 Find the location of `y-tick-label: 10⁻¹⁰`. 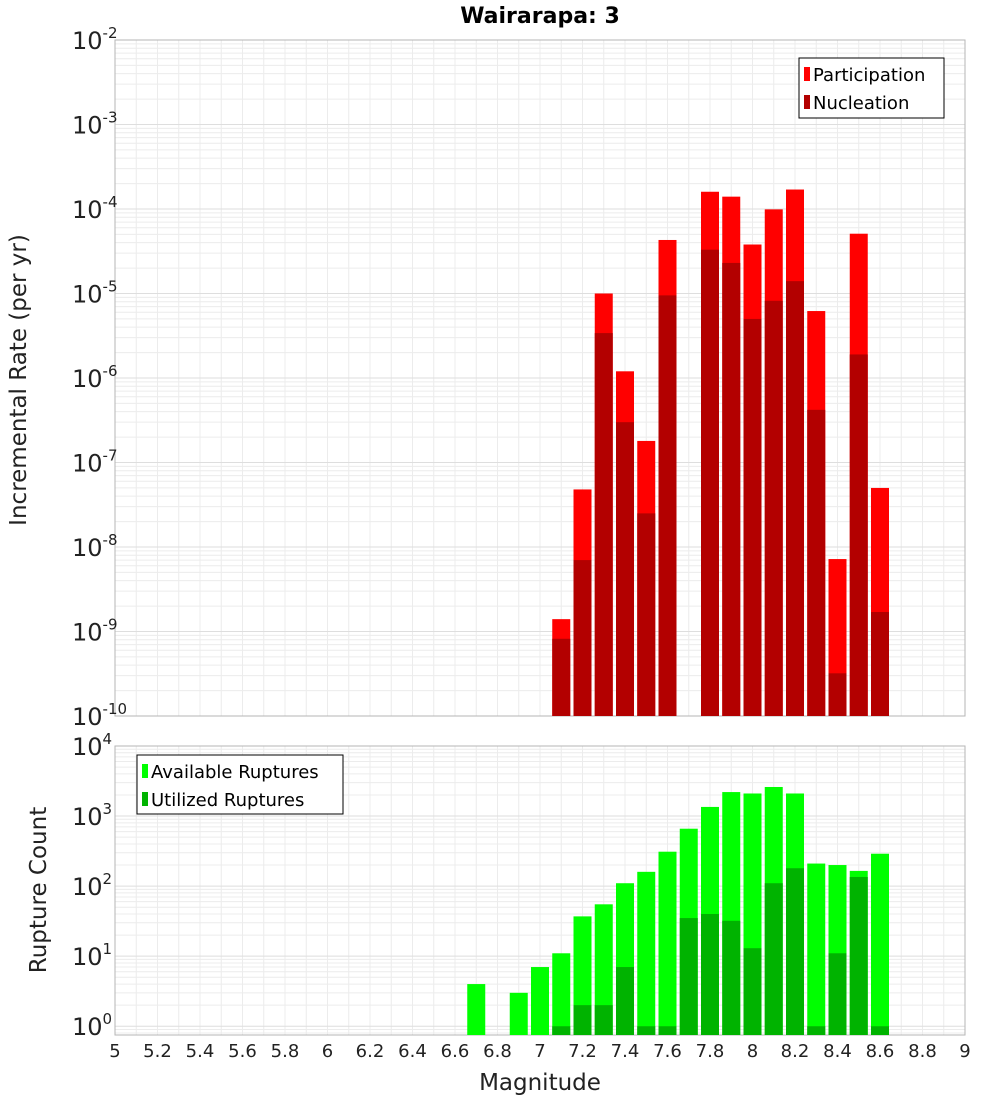

y-tick-label: 10⁻¹⁰ is located at coordinates (99, 715).